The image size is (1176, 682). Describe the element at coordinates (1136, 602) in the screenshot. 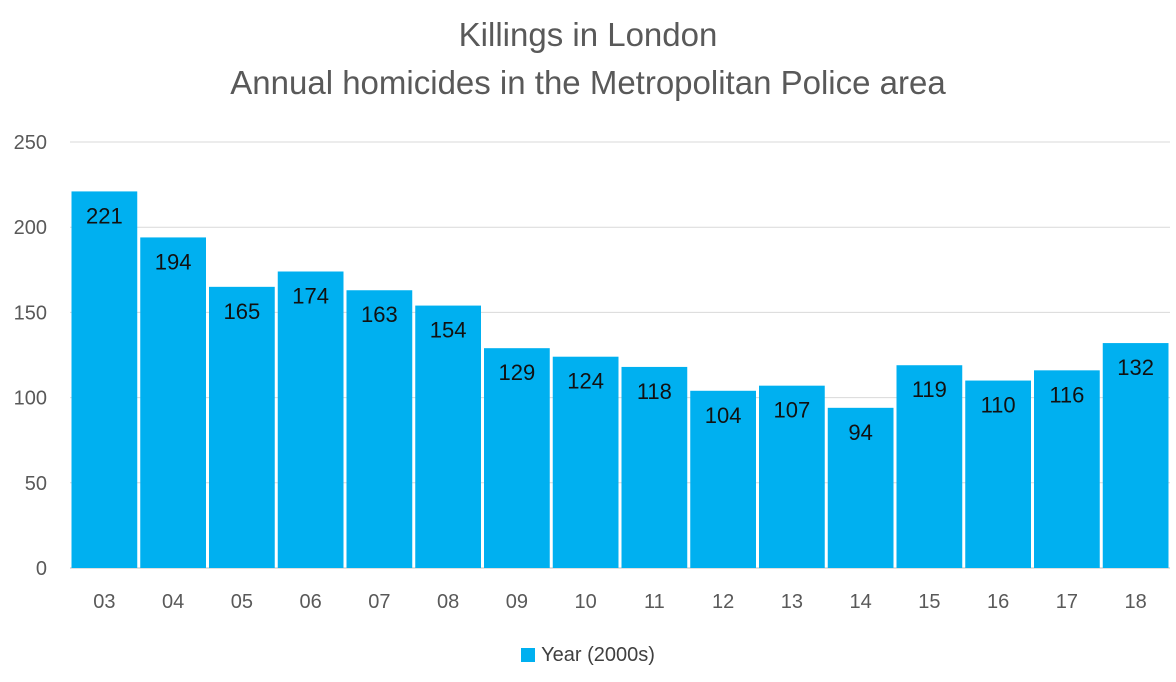

I see `x-tick-label: 18` at that location.